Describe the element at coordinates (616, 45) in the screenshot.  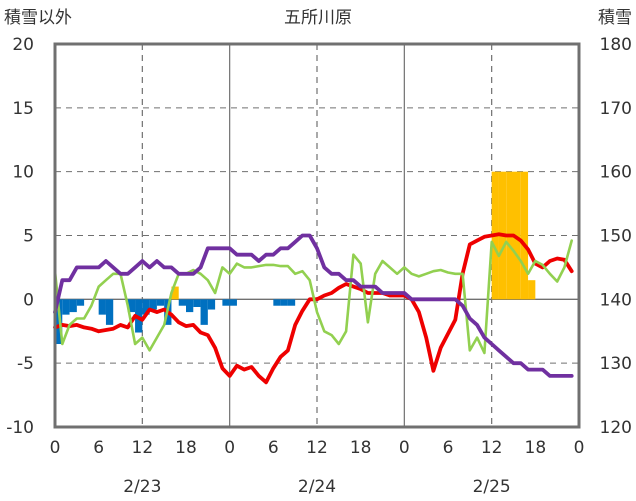
I see `right-tick-label: 180` at that location.